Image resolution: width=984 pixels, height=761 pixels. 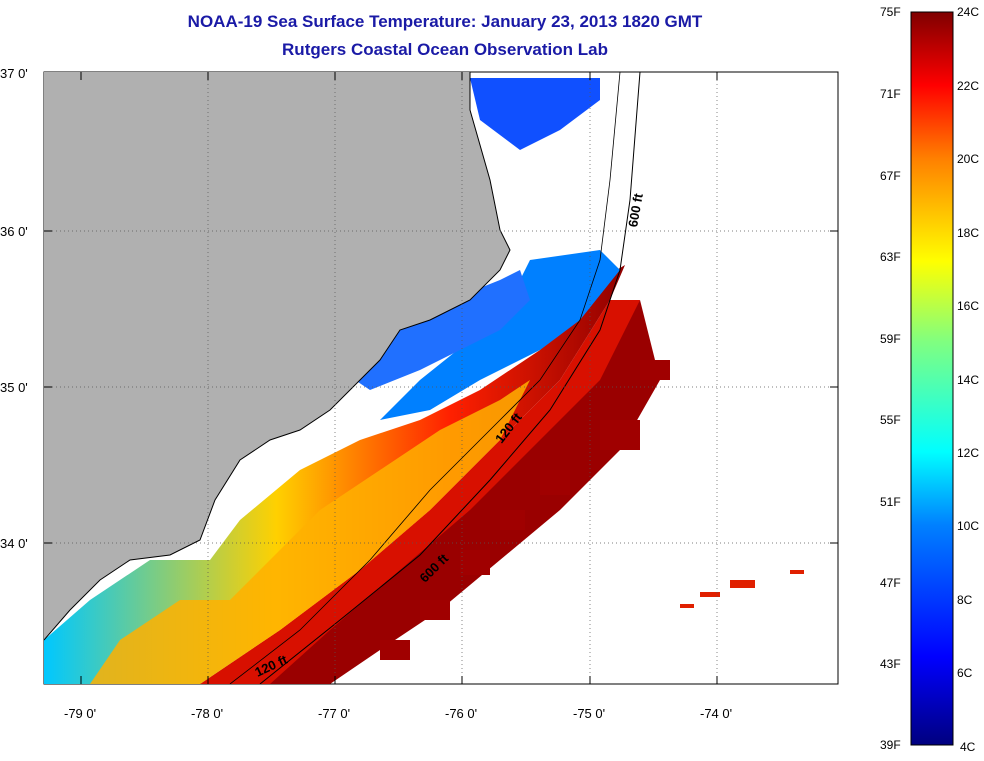 I want to click on colorbar, so click(x=932, y=378).